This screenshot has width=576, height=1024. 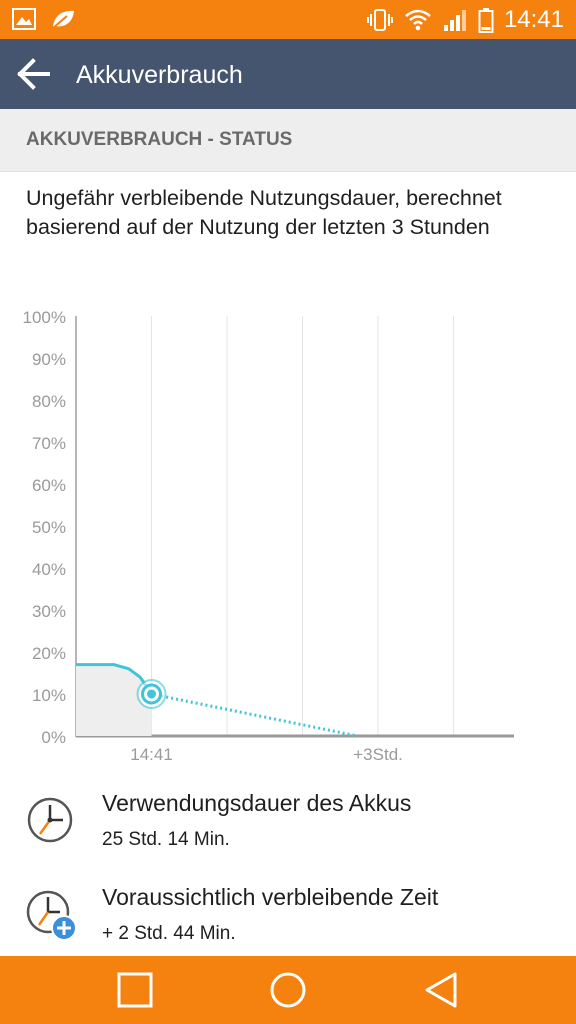 What do you see at coordinates (49, 611) in the screenshot?
I see `y-tick-label: 30%` at bounding box center [49, 611].